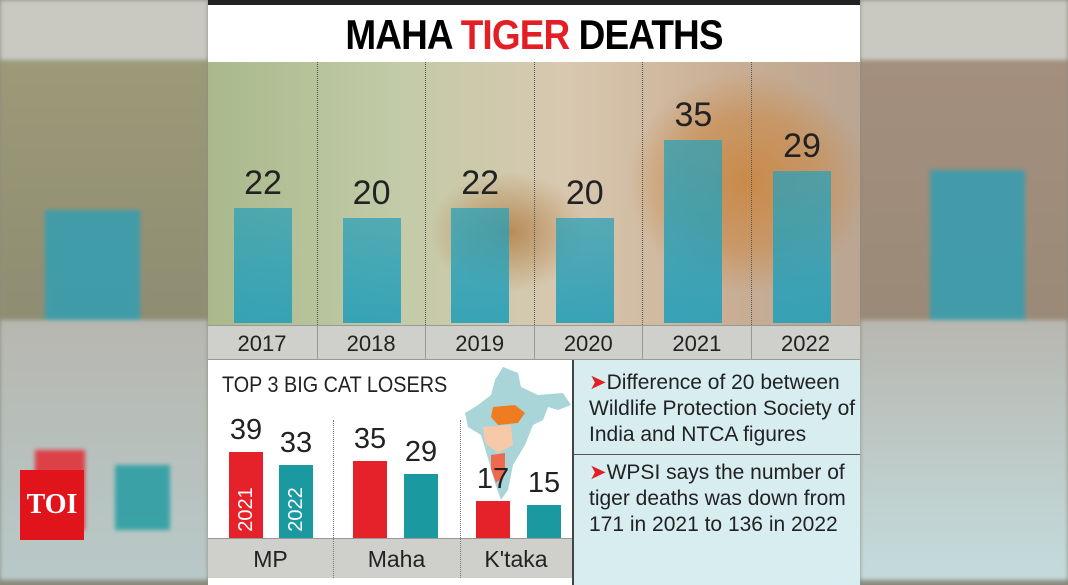 The image size is (1068, 585). I want to click on x-tick-label: 2020, so click(587, 344).